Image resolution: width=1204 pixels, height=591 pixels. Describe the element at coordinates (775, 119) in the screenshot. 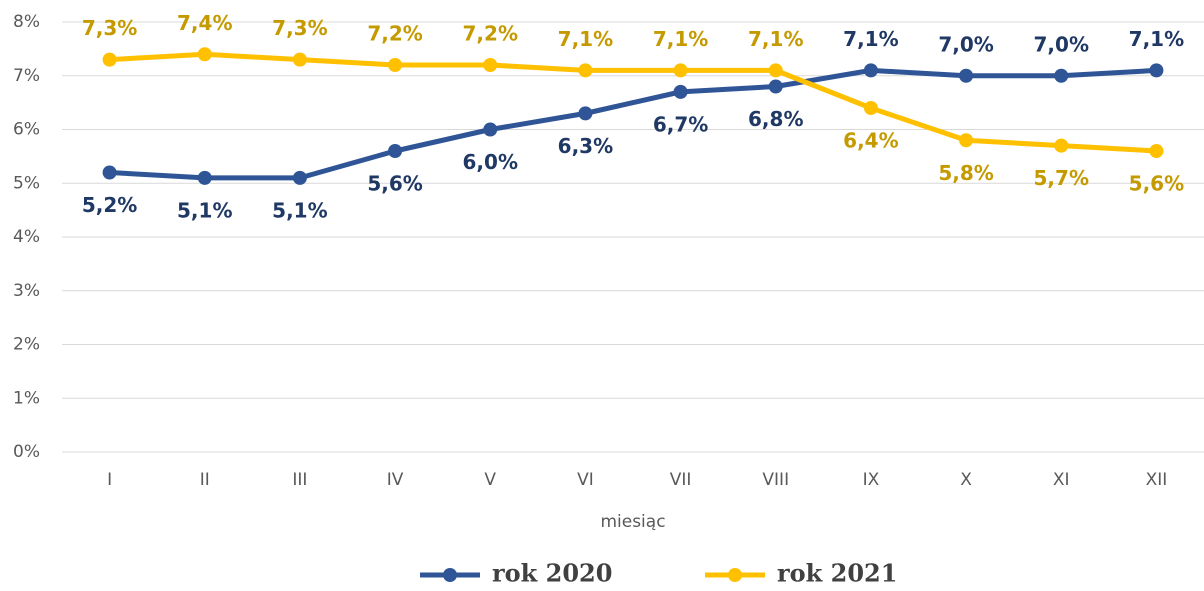

I see `data-label: 6,8%` at that location.